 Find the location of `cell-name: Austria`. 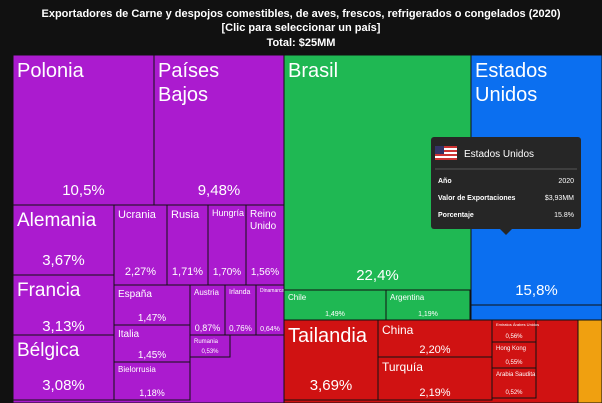

cell-name: Austria is located at coordinates (206, 292).